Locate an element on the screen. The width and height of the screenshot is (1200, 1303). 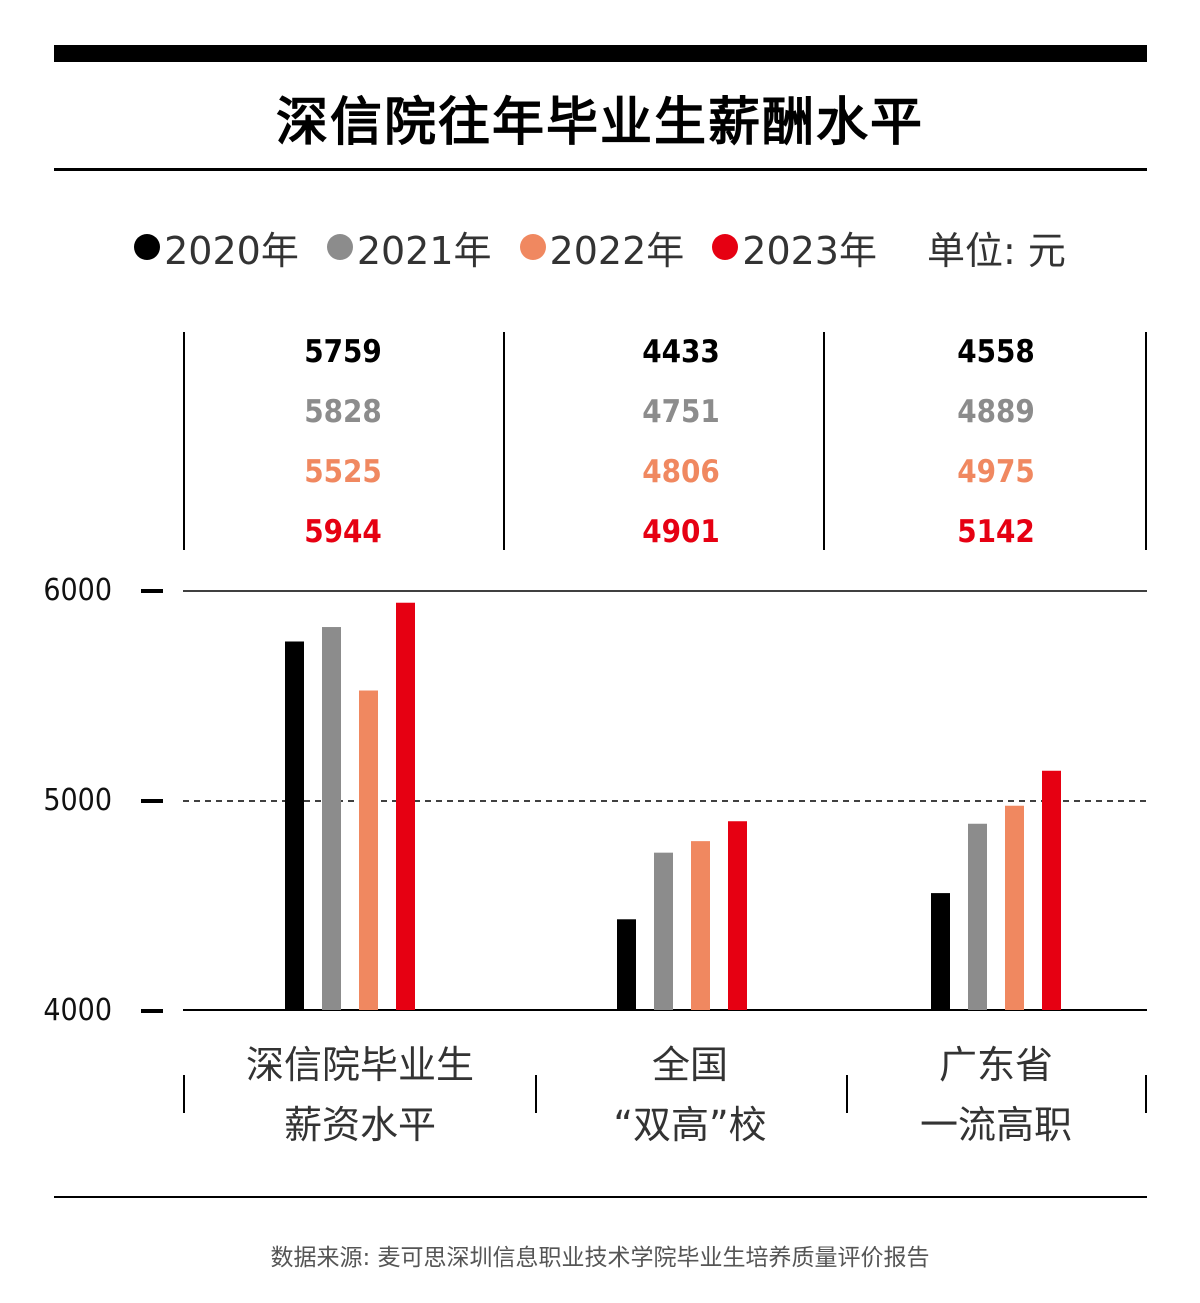
legend-item-2022: 2022年 is located at coordinates (602, 247).